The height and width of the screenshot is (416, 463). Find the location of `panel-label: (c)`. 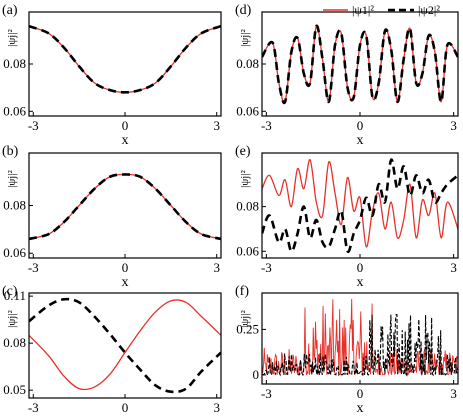

panel-label: (c) is located at coordinates (10, 291).